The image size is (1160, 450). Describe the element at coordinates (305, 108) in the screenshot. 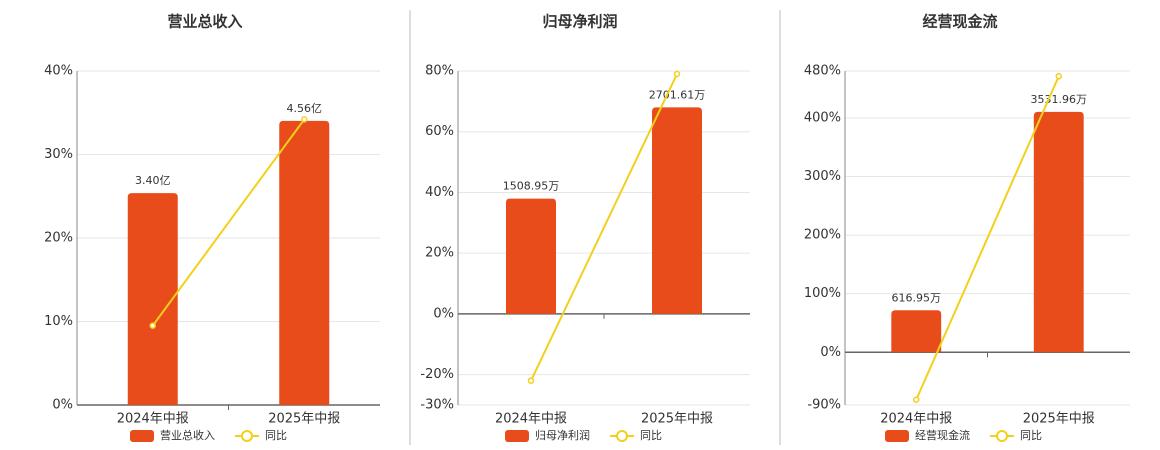

I see `value-label: 4.56亿` at that location.